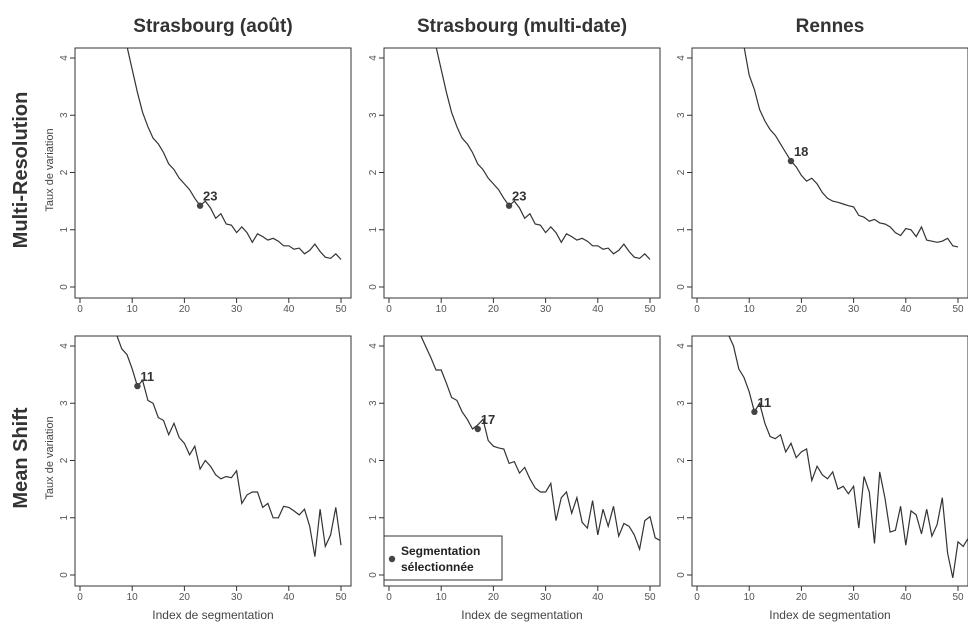 This screenshot has height=628, width=968. Describe the element at coordinates (50, 457) in the screenshot. I see `y-axis-label-row2: Taux de variation` at that location.